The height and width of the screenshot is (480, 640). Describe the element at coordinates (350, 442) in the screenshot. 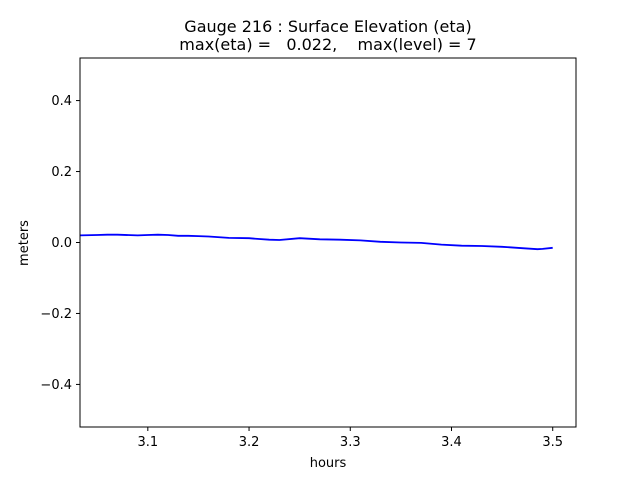

I see `x-tick-label: 3.3` at that location.